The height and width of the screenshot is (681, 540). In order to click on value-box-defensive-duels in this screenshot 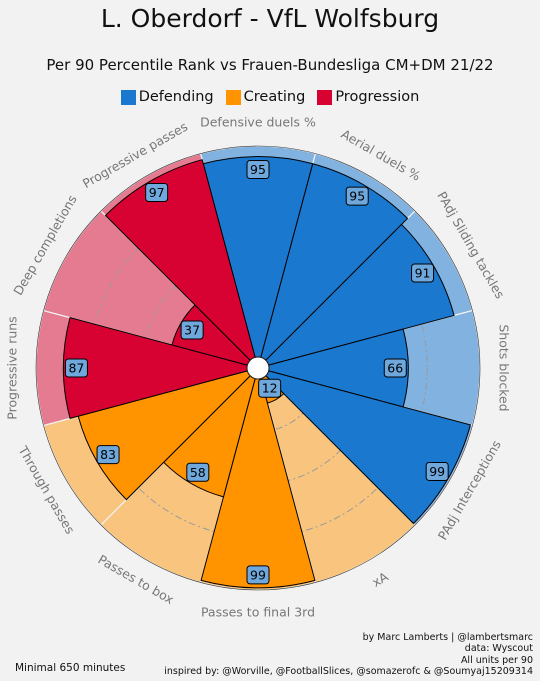, I will do `click(258, 170)`.